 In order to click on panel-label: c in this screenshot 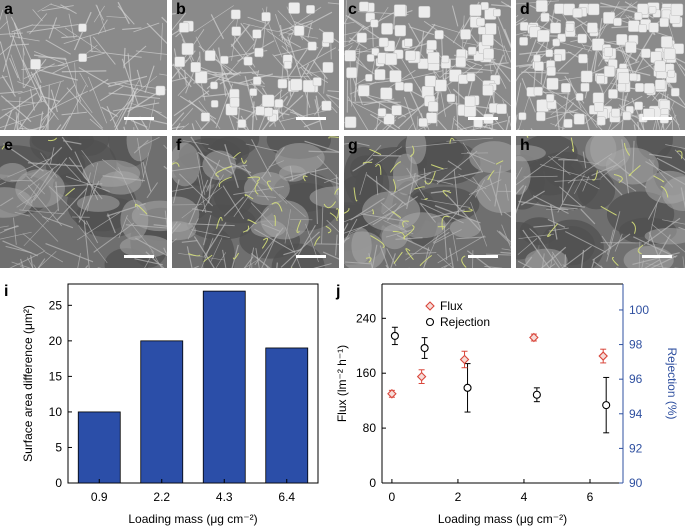, I will do `click(352, 9)`.